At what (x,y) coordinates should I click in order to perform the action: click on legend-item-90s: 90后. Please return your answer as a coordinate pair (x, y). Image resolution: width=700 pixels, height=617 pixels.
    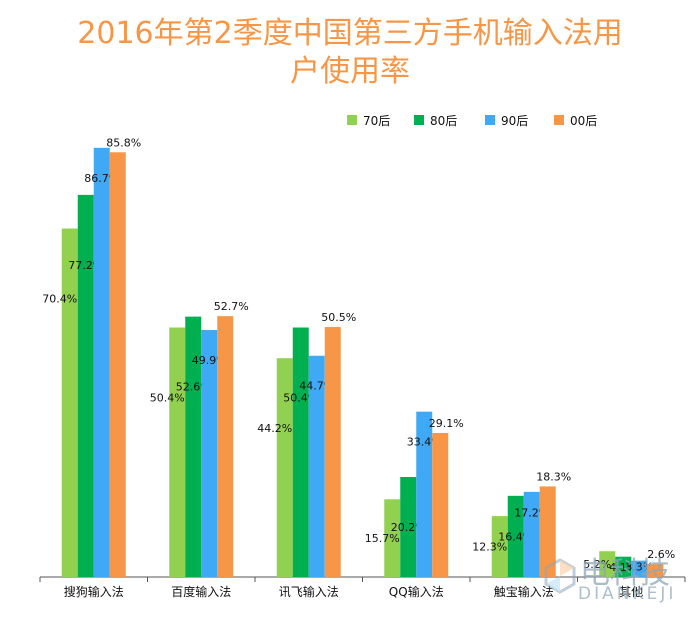
    Looking at the image, I should click on (506, 120).